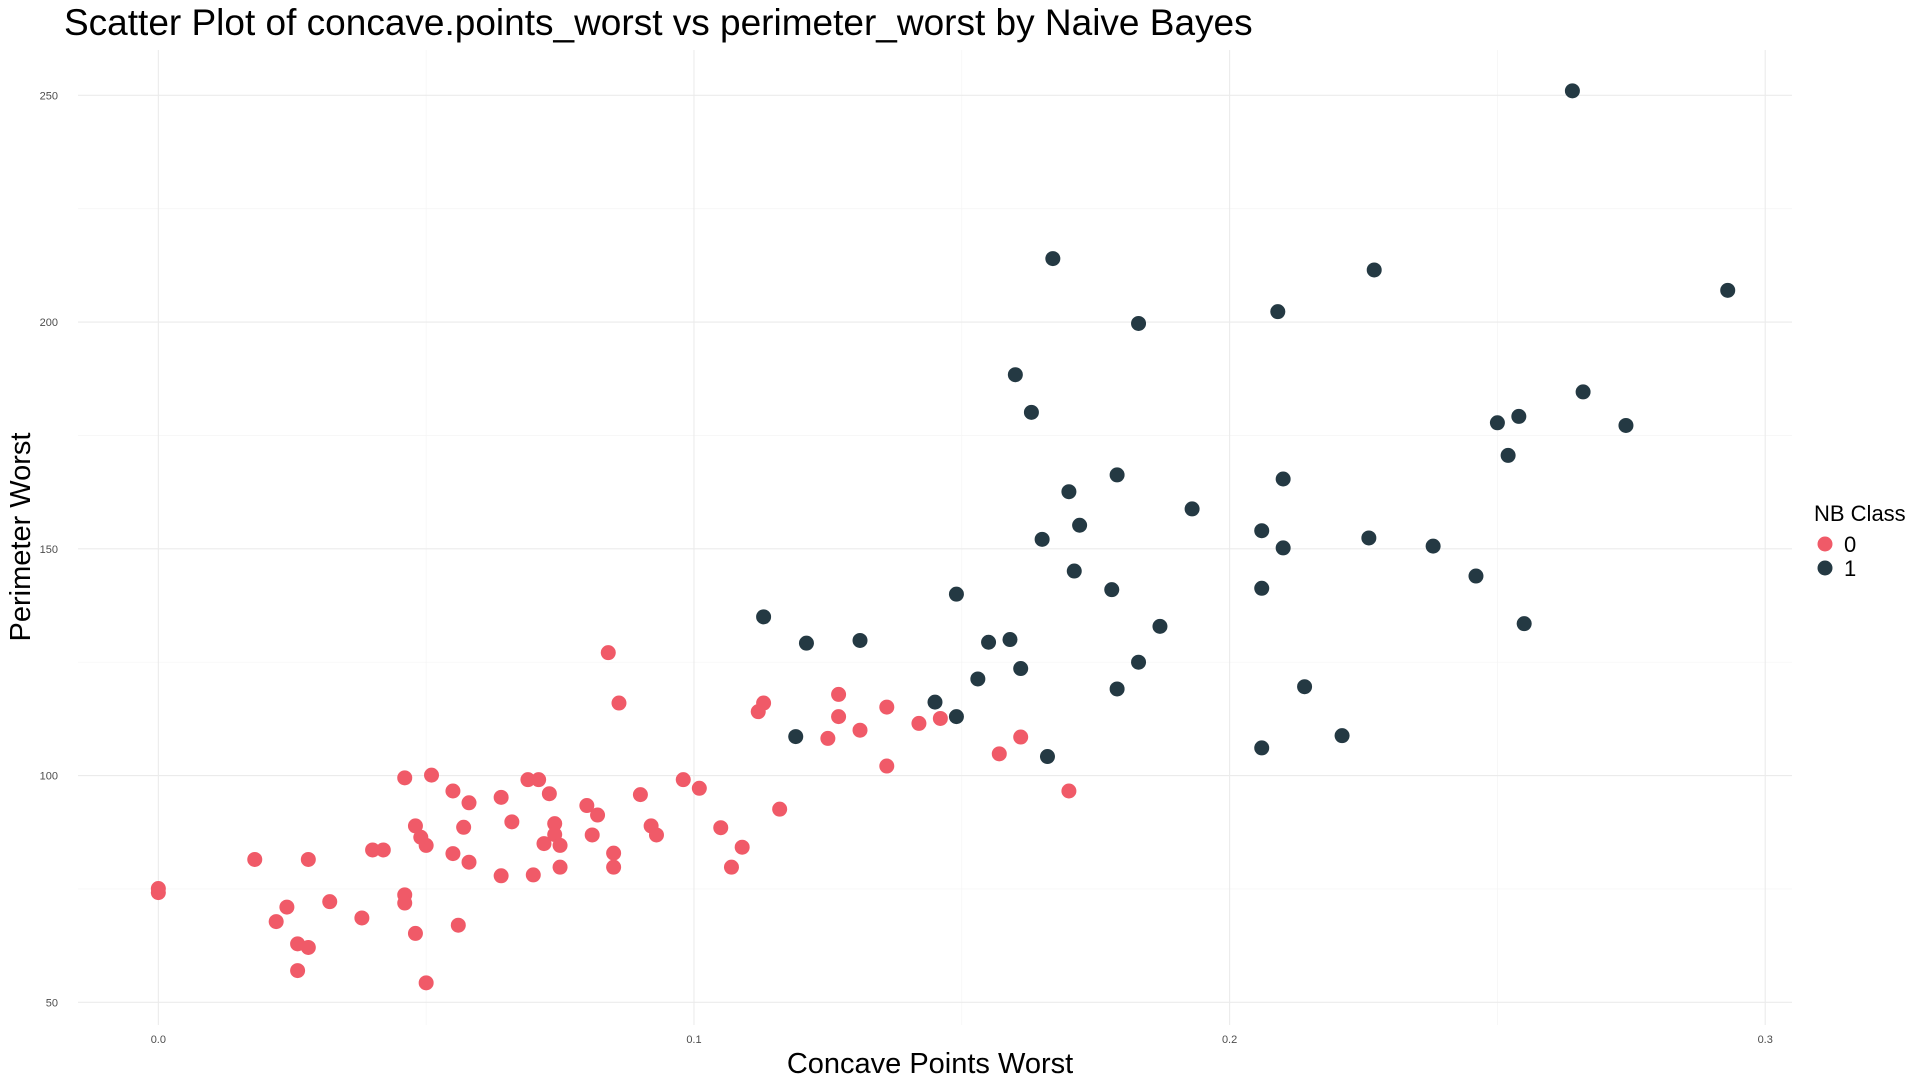 The height and width of the screenshot is (1085, 1920). I want to click on legend-label-class-1: 1, so click(1850, 568).